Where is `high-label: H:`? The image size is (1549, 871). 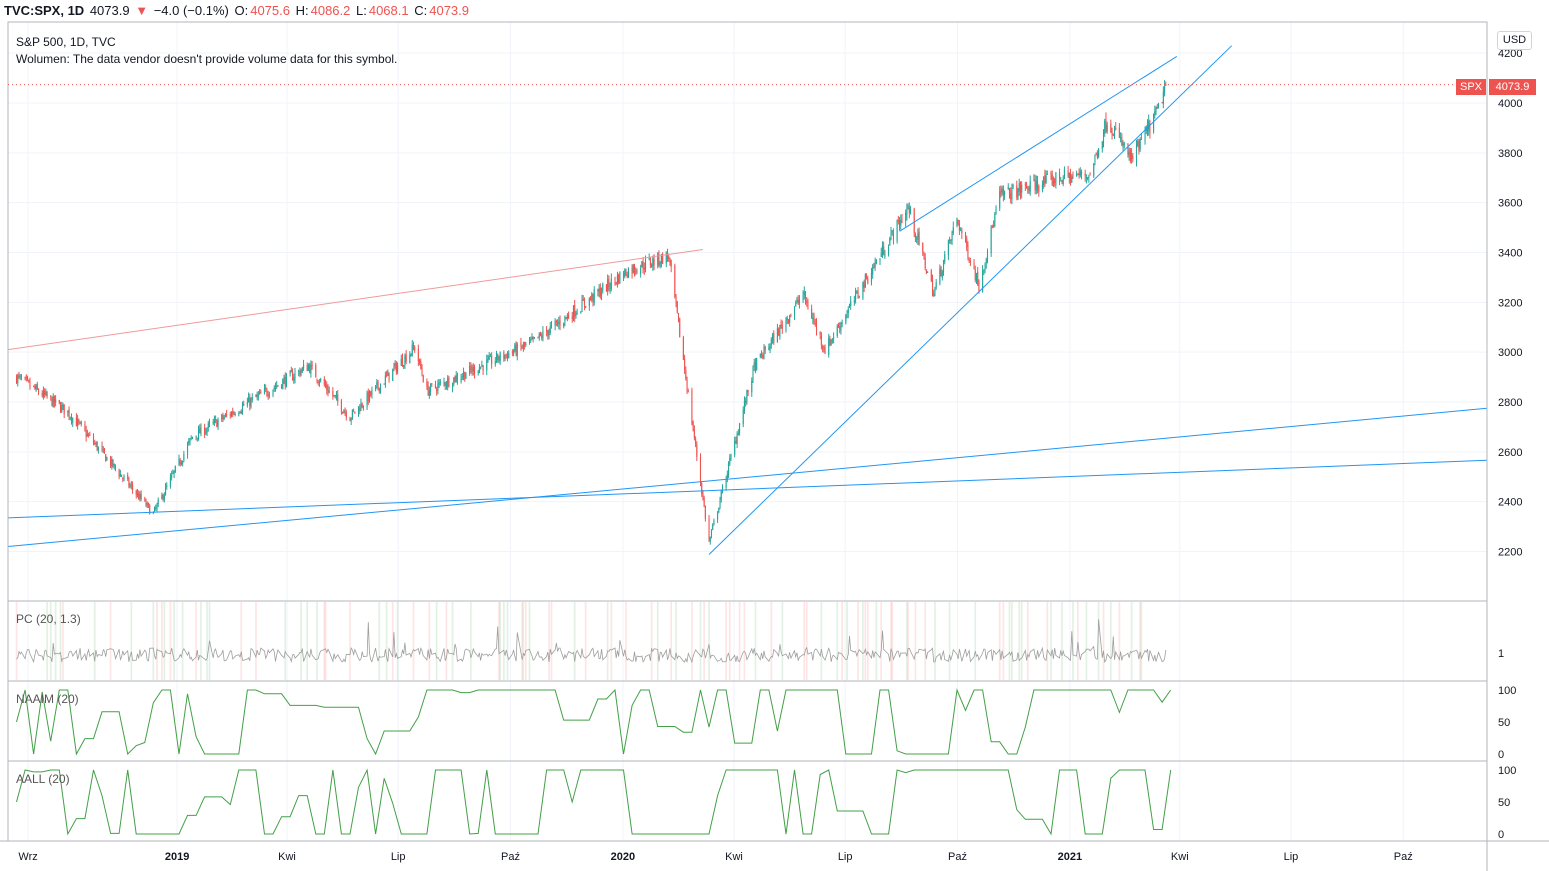 high-label: H: is located at coordinates (302, 10).